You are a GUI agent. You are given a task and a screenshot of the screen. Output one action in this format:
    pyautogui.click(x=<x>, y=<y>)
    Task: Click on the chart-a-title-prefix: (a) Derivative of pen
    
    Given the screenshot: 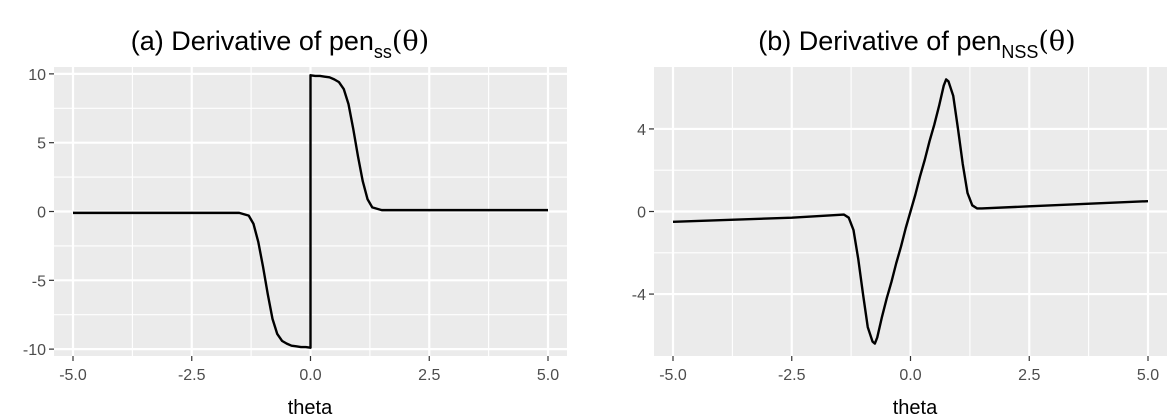 What is the action you would take?
    pyautogui.click(x=252, y=41)
    